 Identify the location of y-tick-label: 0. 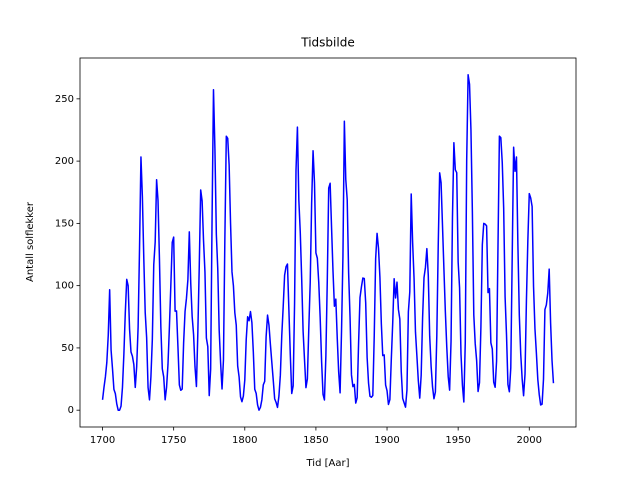
(71, 410).